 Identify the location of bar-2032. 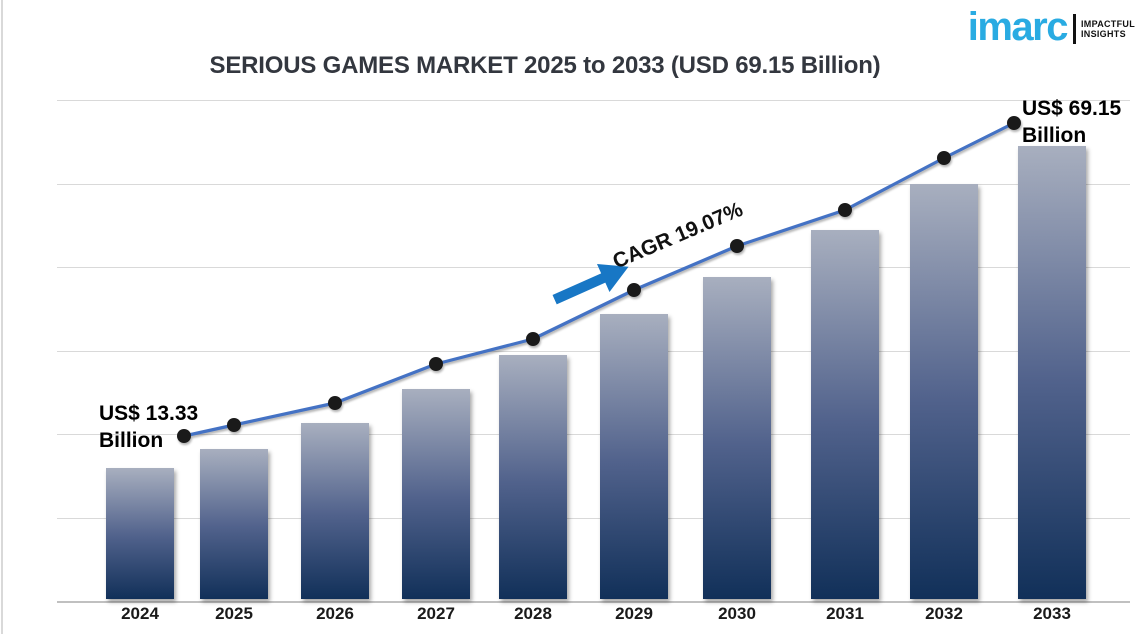
(944, 391).